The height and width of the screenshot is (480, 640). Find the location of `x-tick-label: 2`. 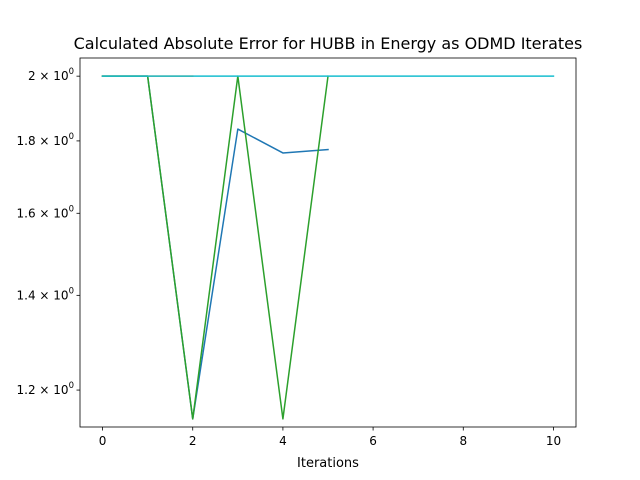

x-tick-label: 2 is located at coordinates (193, 441).